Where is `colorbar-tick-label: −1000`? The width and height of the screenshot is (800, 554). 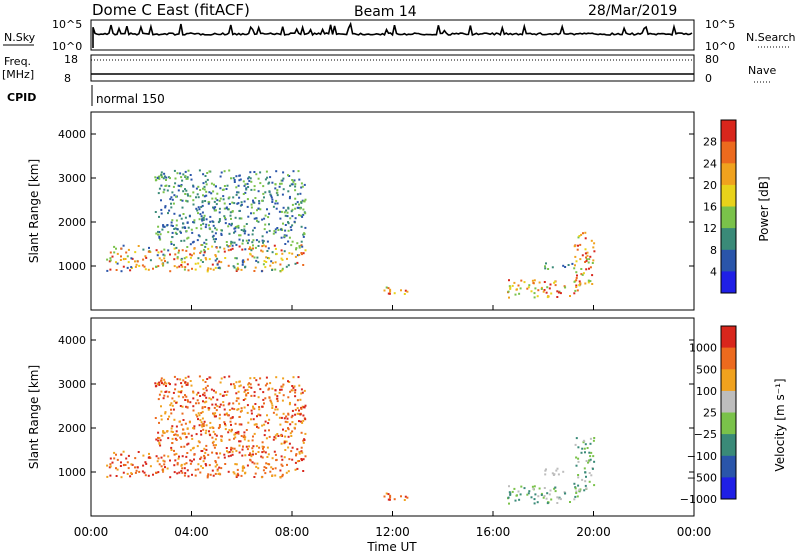
colorbar-tick-label: −1000 is located at coordinates (698, 499).